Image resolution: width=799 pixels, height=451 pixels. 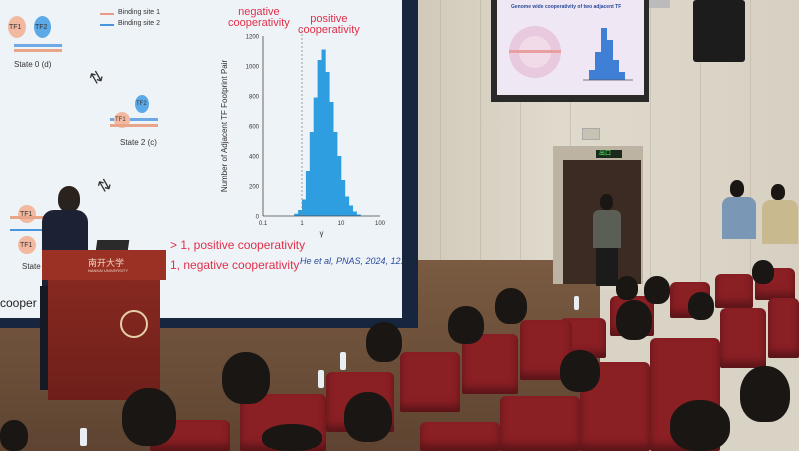 I want to click on legend-site2-swatch, so click(x=107, y=25).